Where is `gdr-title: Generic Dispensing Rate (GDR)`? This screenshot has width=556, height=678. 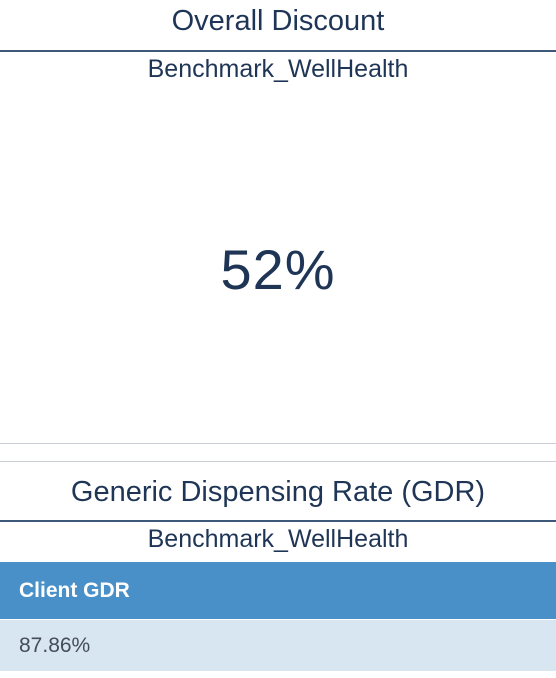 gdr-title: Generic Dispensing Rate (GDR) is located at coordinates (278, 492).